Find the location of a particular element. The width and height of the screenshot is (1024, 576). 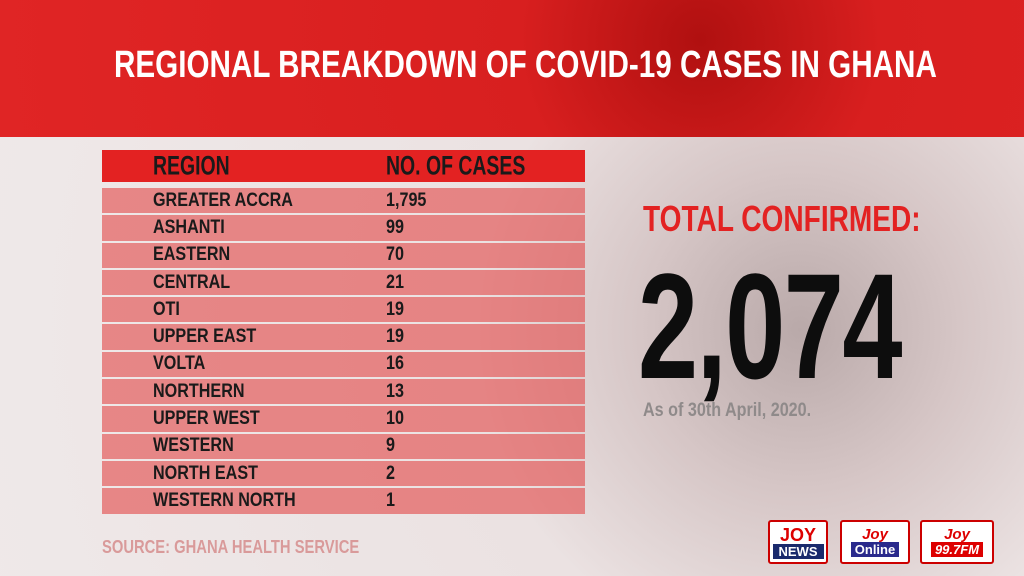

table-row: EASTERN 70 is located at coordinates (343, 255).